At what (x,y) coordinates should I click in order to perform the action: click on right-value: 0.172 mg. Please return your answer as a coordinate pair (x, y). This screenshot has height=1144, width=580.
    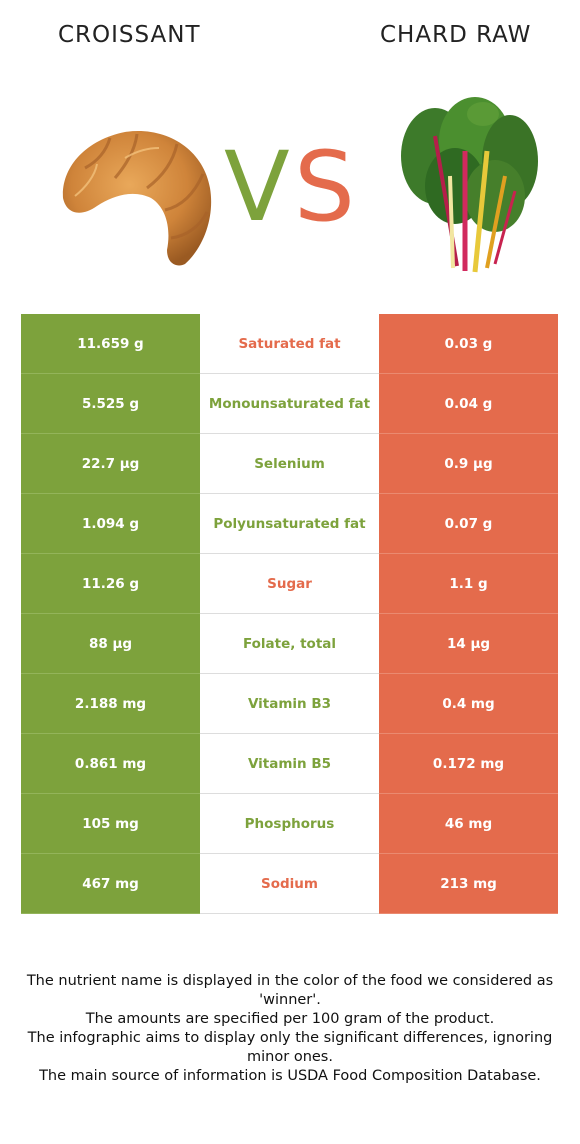
    Looking at the image, I should click on (468, 764).